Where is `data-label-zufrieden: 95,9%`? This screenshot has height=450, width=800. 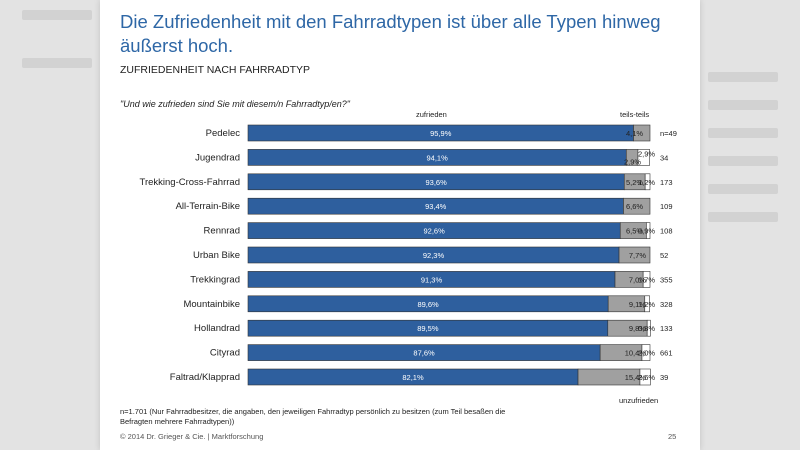 data-label-zufrieden: 95,9% is located at coordinates (441, 133).